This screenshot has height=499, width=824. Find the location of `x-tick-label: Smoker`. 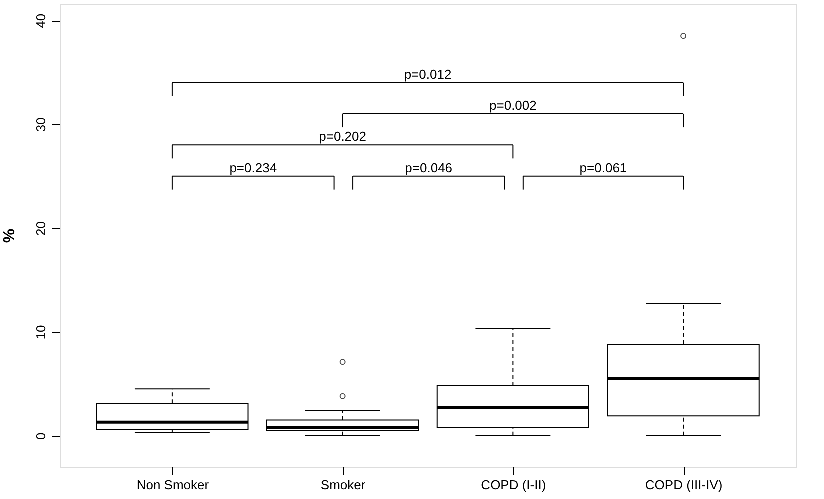

x-tick-label: Smoker is located at coordinates (343, 485).